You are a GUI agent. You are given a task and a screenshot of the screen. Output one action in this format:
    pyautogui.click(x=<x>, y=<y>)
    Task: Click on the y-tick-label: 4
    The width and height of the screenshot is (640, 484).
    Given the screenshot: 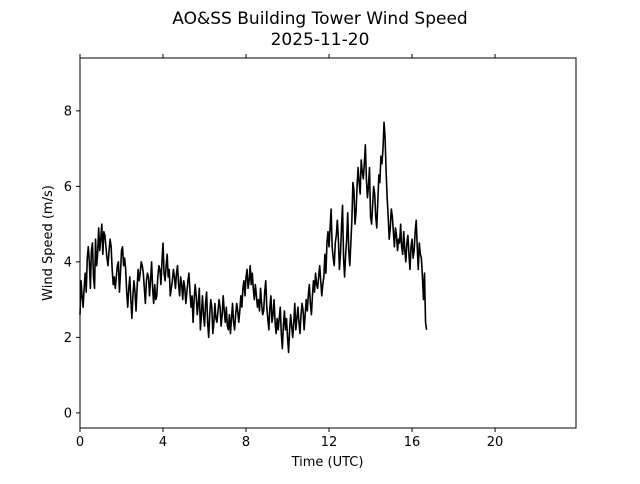 What is the action you would take?
    pyautogui.click(x=68, y=262)
    